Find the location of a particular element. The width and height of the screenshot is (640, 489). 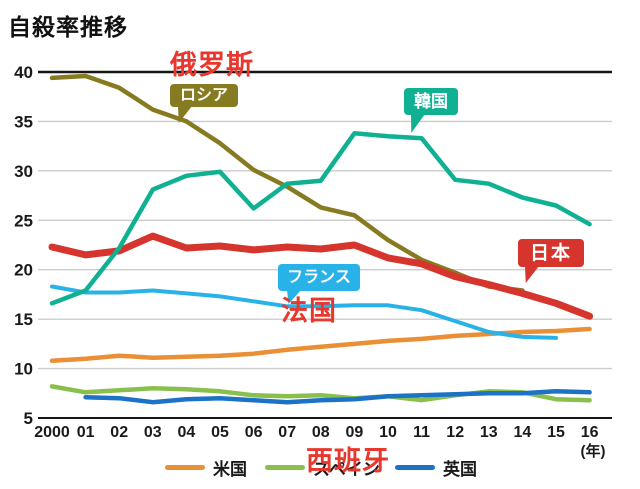

x-tick-06: 06 is located at coordinates (254, 432).